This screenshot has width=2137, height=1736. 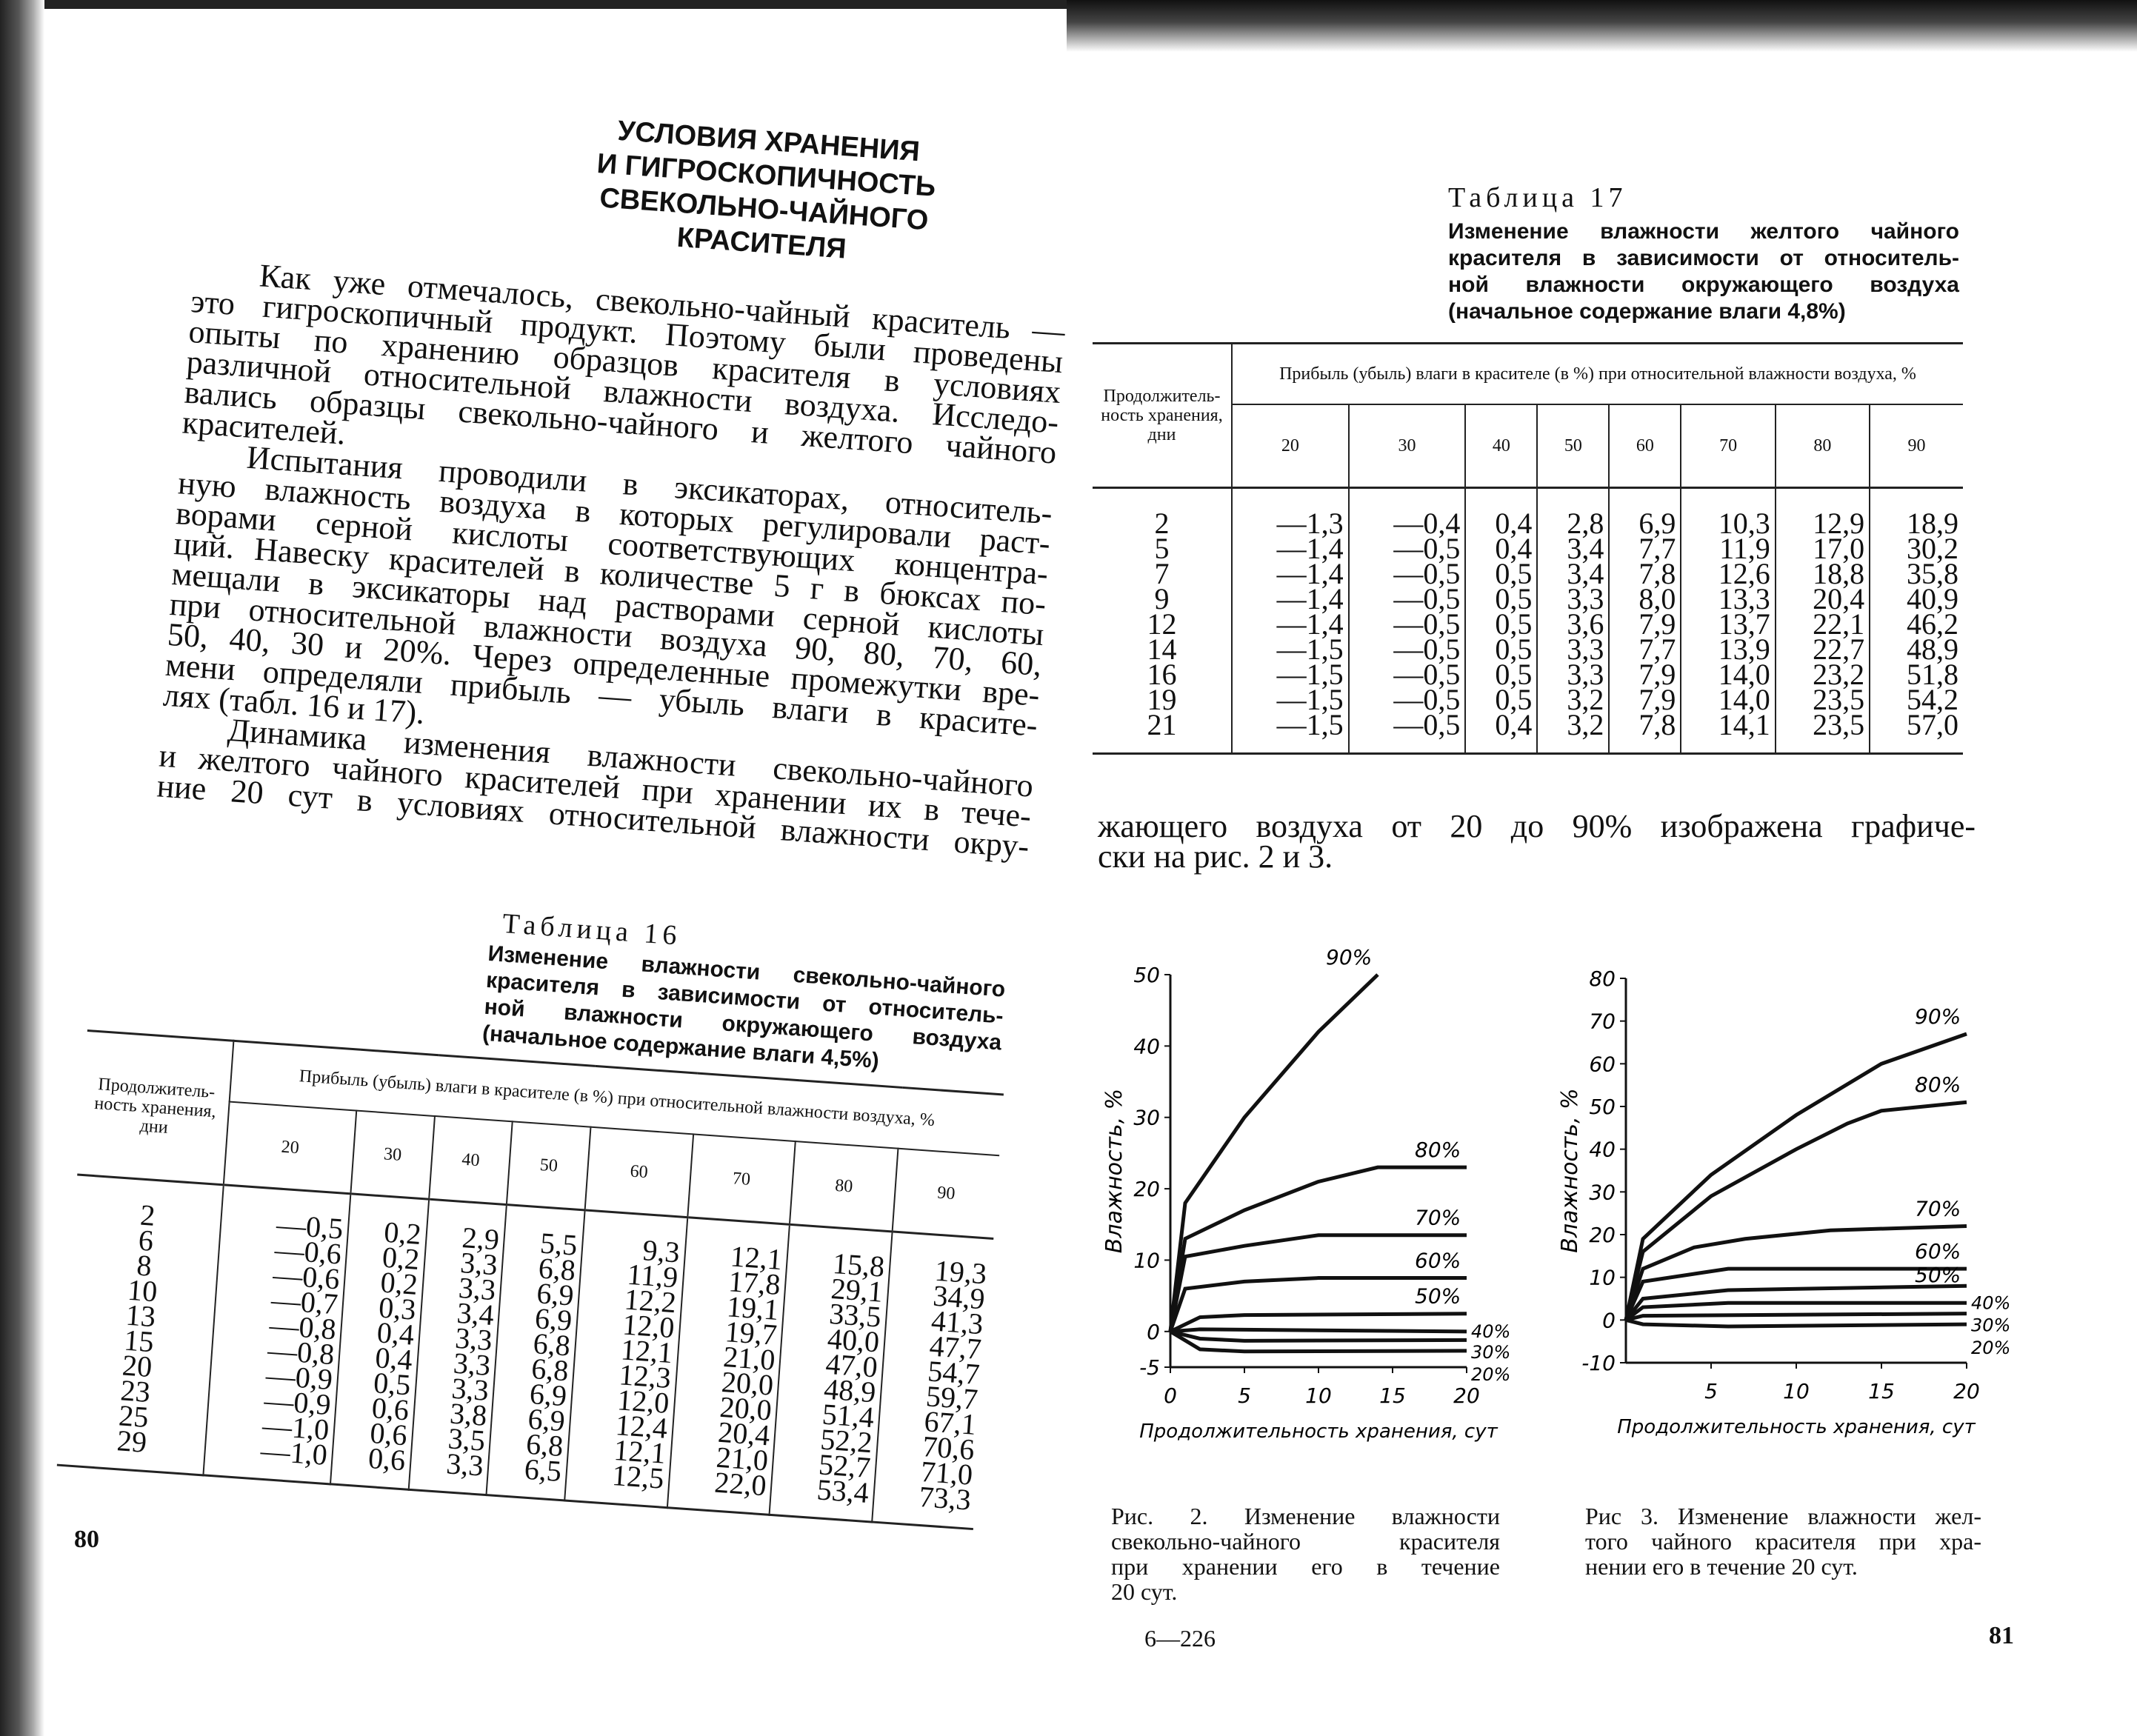 What do you see at coordinates (1305, 1567) in the screenshot?
I see `caption-line: при хранении его в течение` at bounding box center [1305, 1567].